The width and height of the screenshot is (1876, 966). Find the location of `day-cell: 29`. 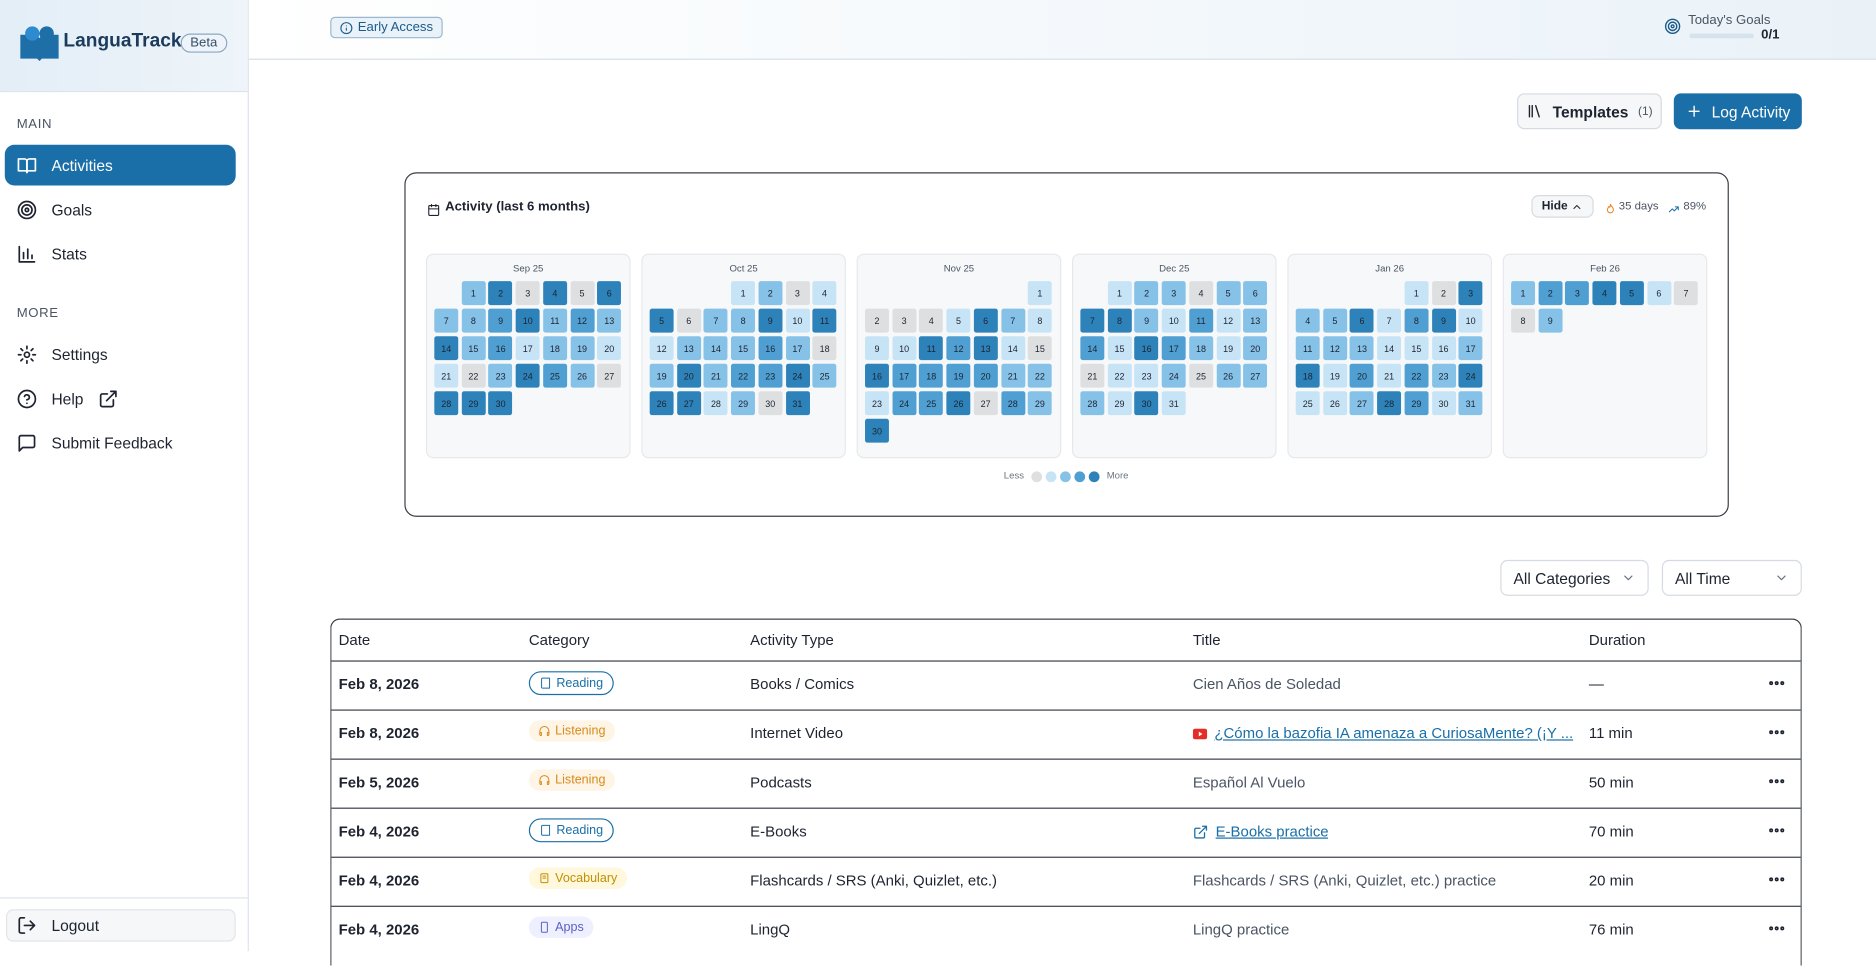

day-cell: 29 is located at coordinates (1039, 403).